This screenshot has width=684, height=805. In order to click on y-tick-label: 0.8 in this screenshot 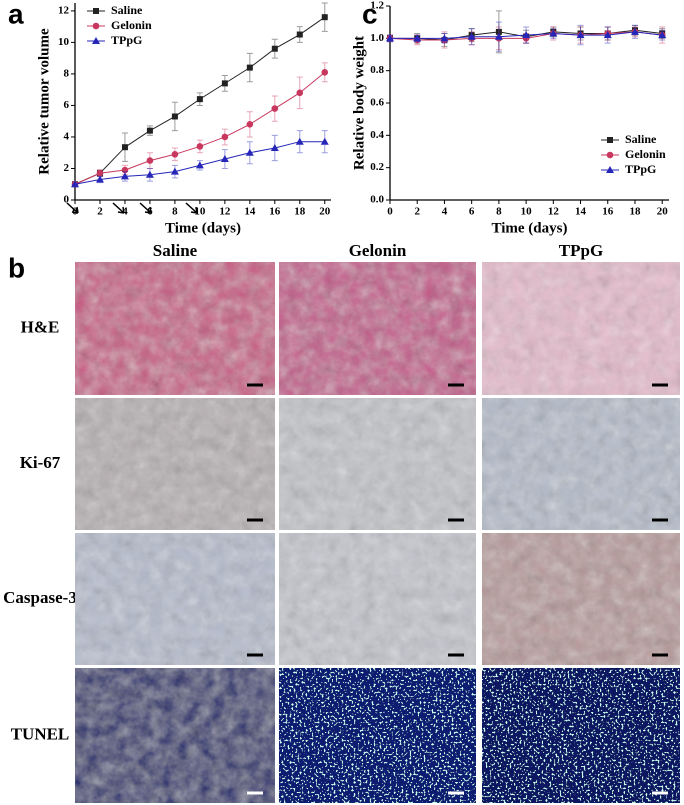, I will do `click(377, 70)`.